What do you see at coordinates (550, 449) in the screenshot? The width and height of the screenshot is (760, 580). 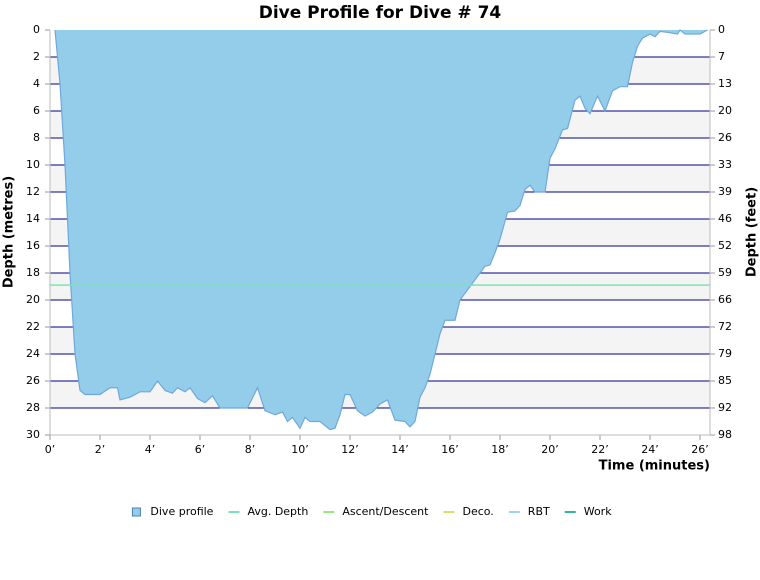 I see `x-tick-label: 20’` at bounding box center [550, 449].